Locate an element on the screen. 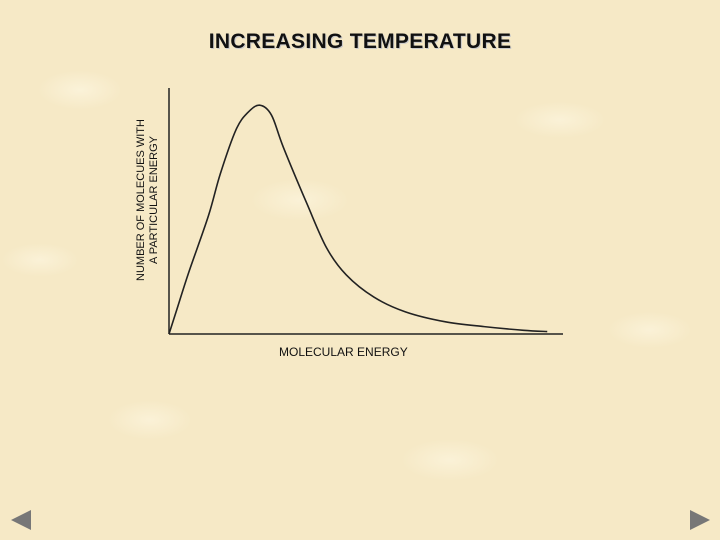  chart-title: INCREASING TEMPERATURE is located at coordinates (360, 41).